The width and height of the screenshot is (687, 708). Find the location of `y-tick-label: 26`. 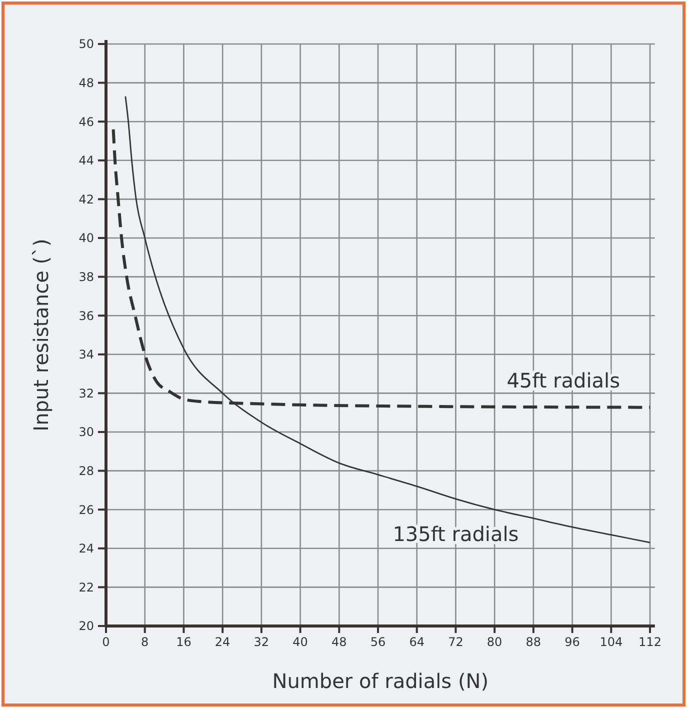

y-tick-label: 26 is located at coordinates (86, 509).